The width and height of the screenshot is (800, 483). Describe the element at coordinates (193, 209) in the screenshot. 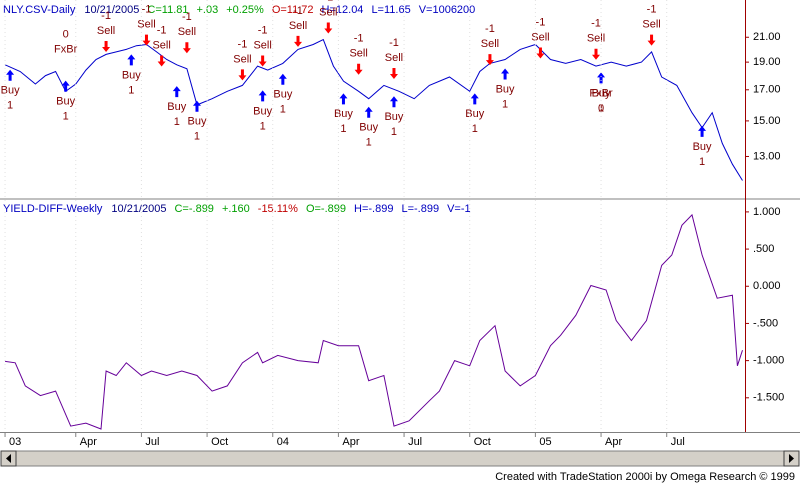

I see `header-field: C=-.899` at that location.